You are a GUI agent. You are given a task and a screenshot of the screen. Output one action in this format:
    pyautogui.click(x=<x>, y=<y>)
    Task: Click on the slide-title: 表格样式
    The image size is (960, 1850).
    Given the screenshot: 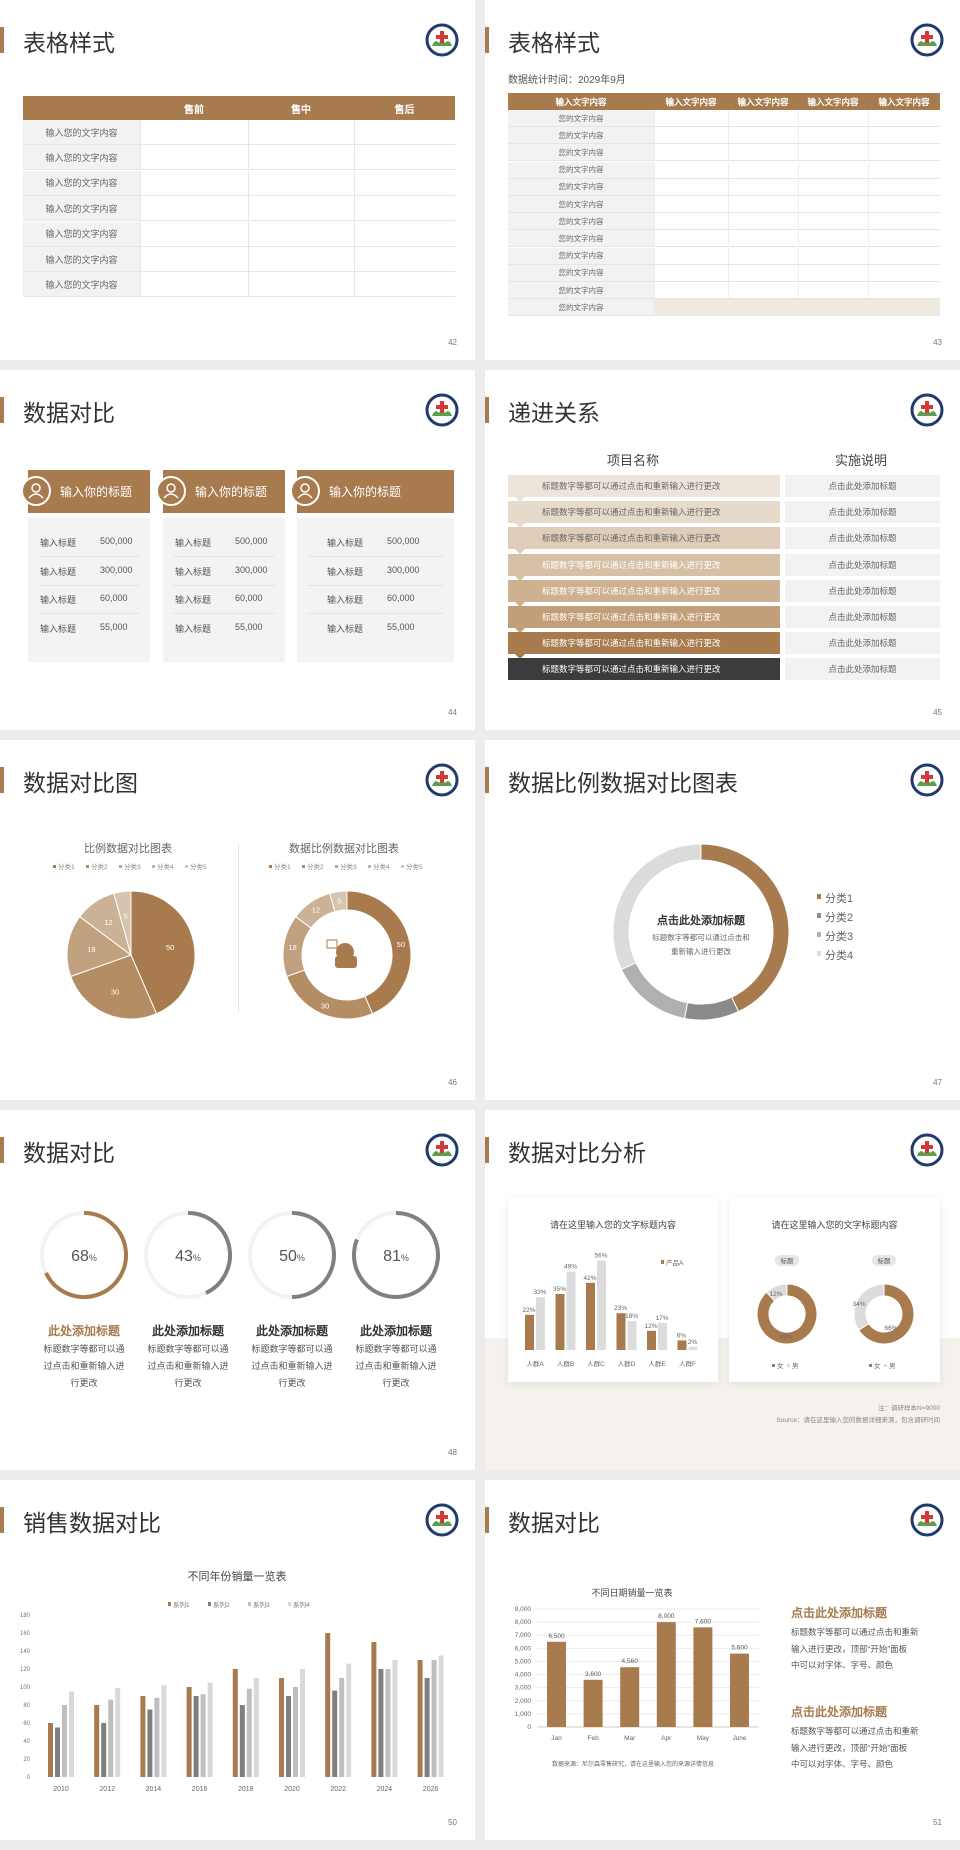 What is the action you would take?
    pyautogui.click(x=554, y=43)
    